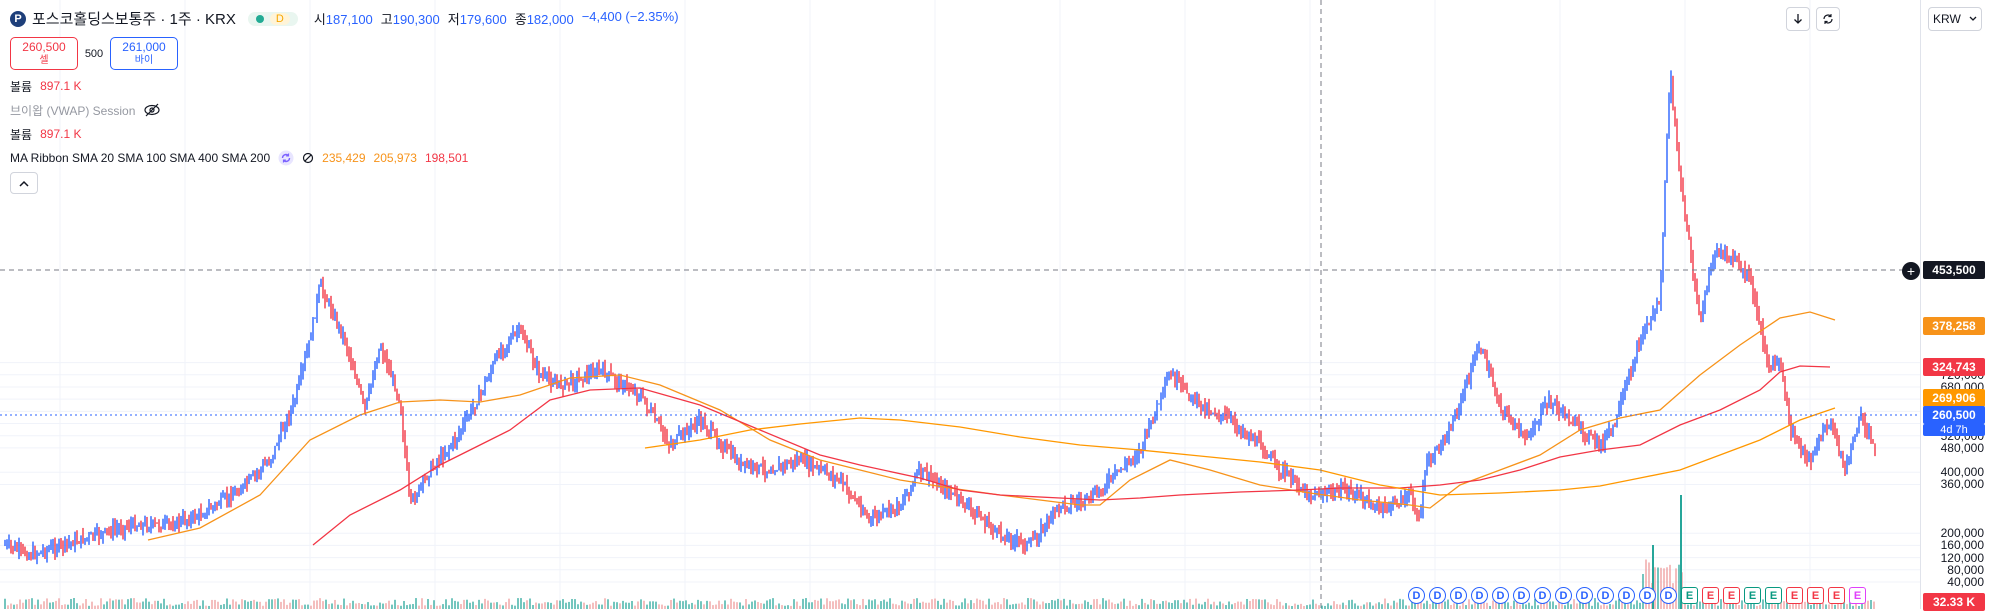 Image resolution: width=1991 pixels, height=614 pixels. I want to click on price-tick: 160,000, so click(1962, 545).